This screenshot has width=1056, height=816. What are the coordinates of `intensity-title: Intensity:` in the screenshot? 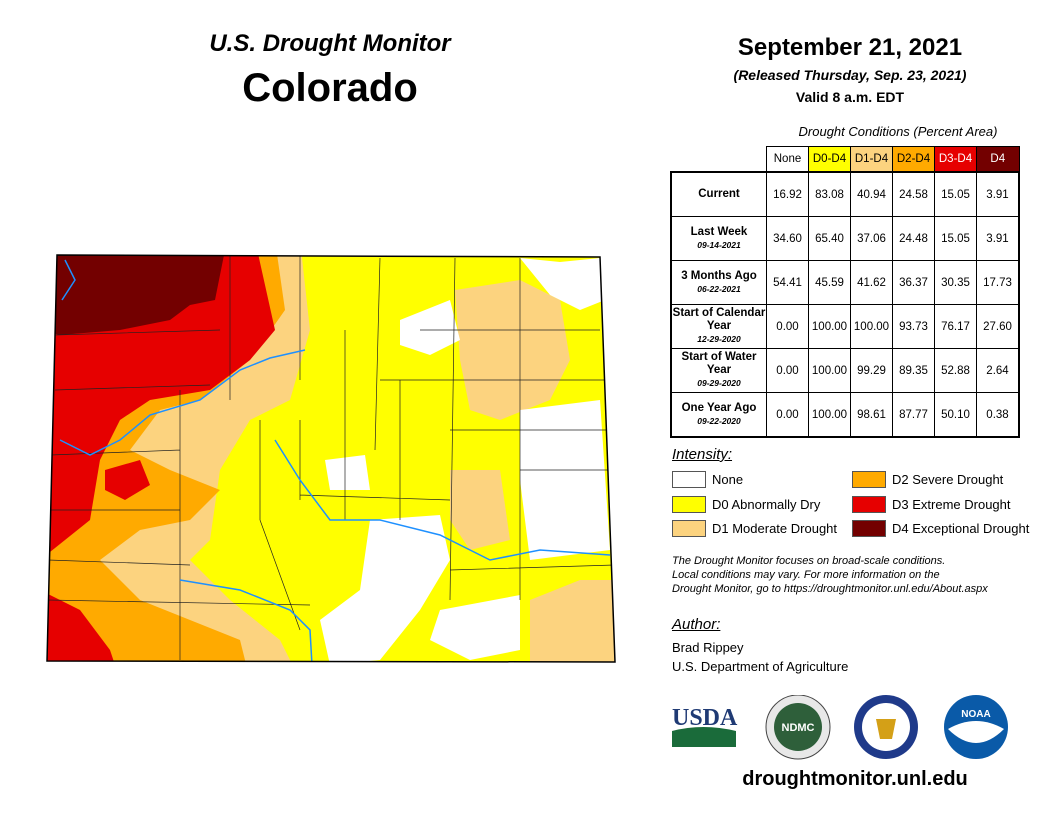 It's located at (702, 454).